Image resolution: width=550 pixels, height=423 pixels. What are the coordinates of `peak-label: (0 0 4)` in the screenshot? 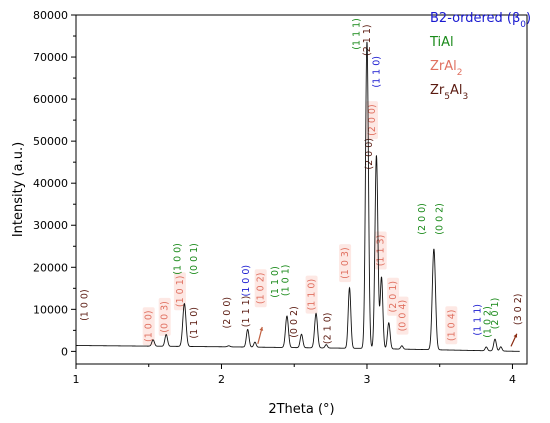 It's located at (403, 316).